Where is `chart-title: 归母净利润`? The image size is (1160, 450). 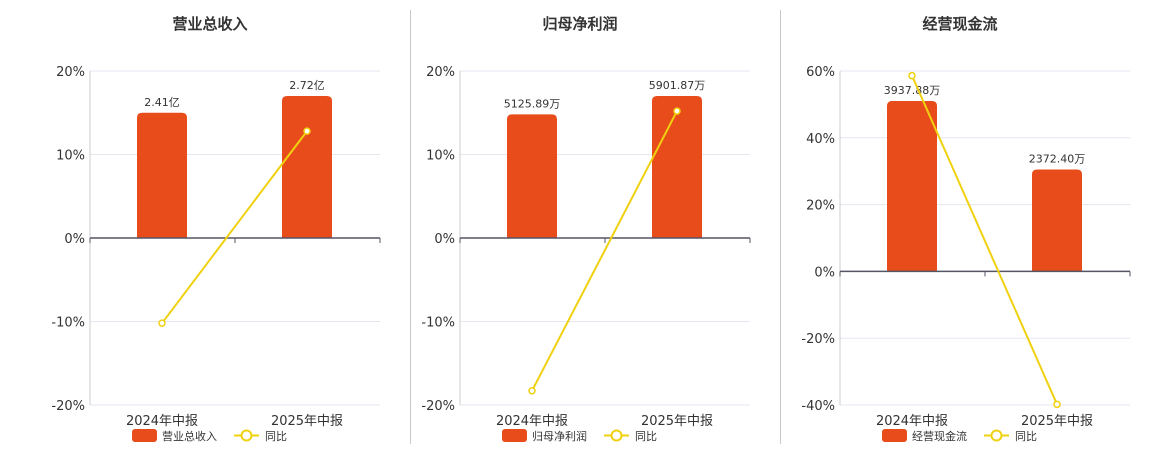 chart-title: 归母净利润 is located at coordinates (579, 24).